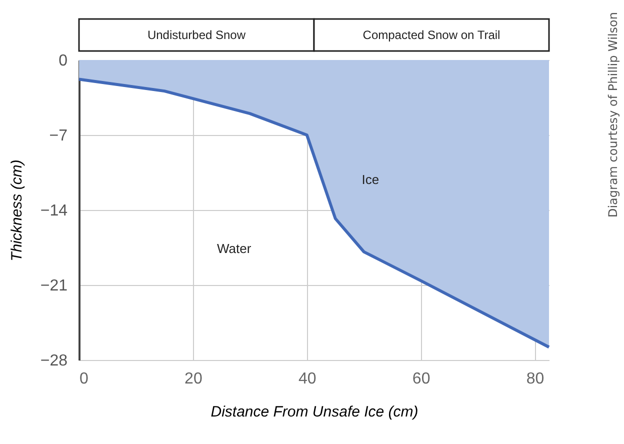 The height and width of the screenshot is (444, 624). What do you see at coordinates (314, 412) in the screenshot?
I see `x-axis-title: Distance From Unsafe Ice (cm)` at bounding box center [314, 412].